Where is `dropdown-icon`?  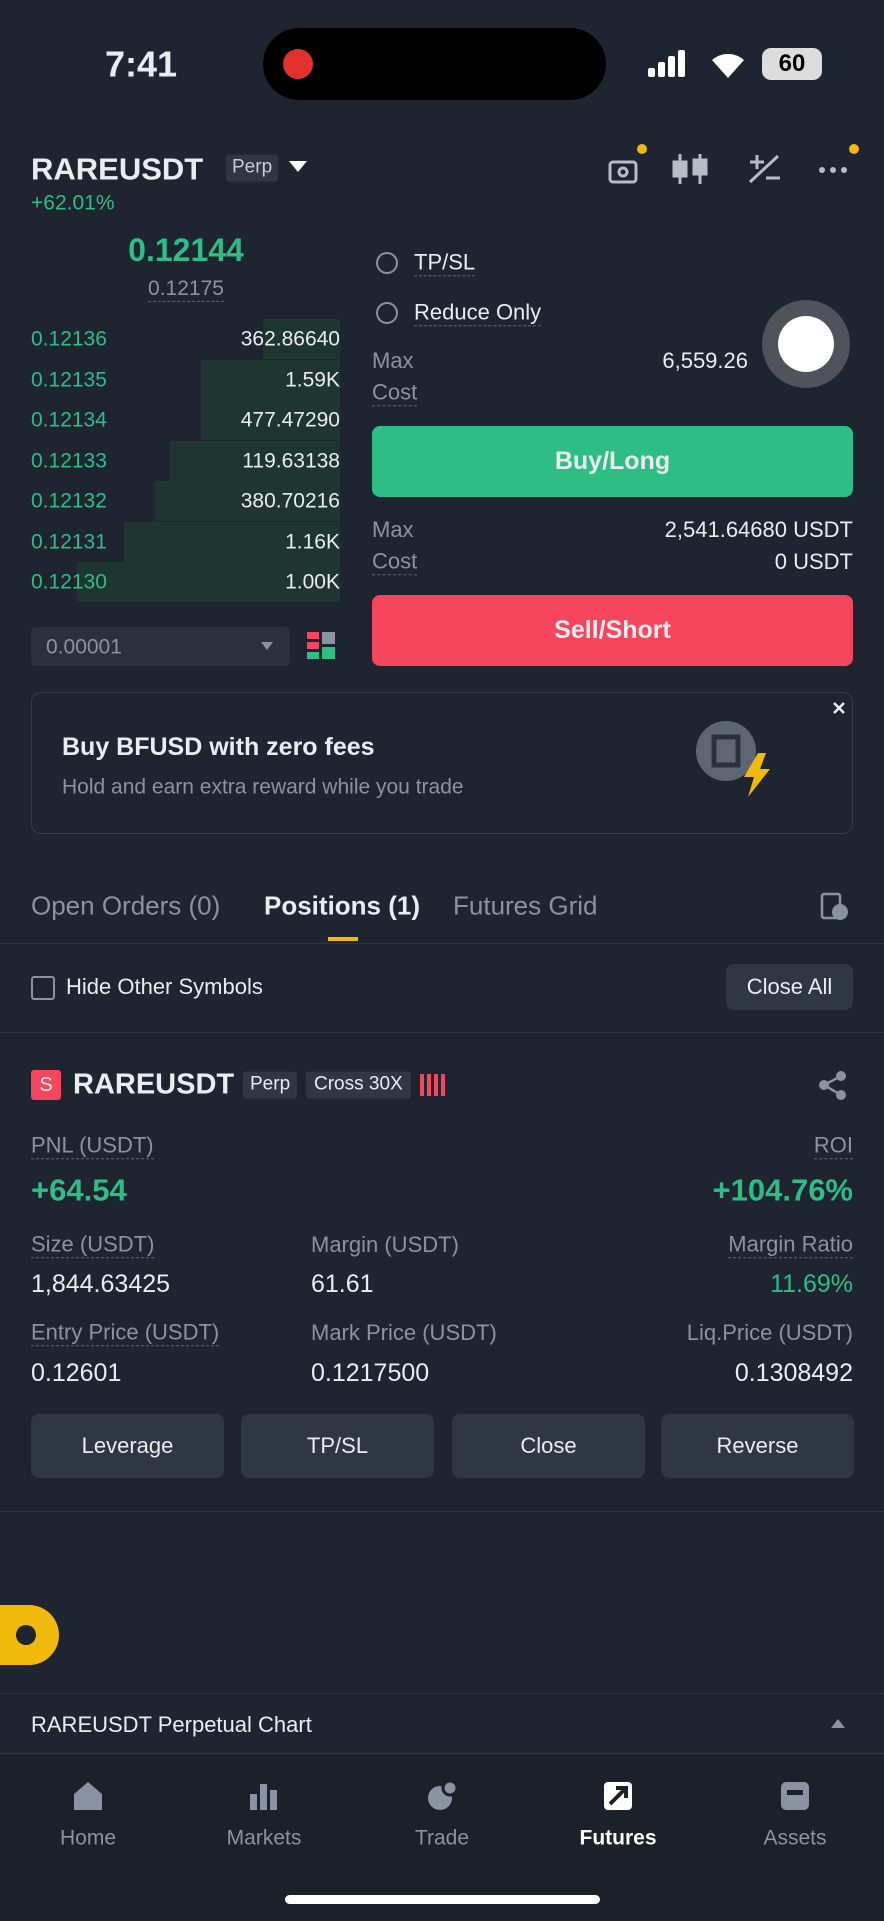 dropdown-icon is located at coordinates (298, 167).